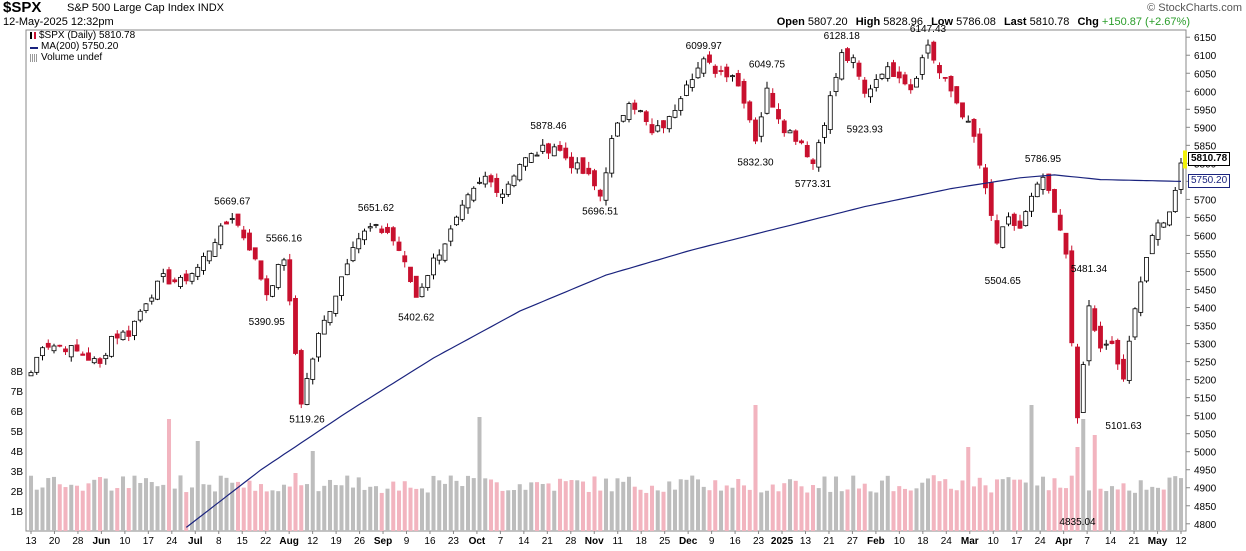  Describe the element at coordinates (1205, 435) in the screenshot. I see `price-tick-label: 5050` at that location.